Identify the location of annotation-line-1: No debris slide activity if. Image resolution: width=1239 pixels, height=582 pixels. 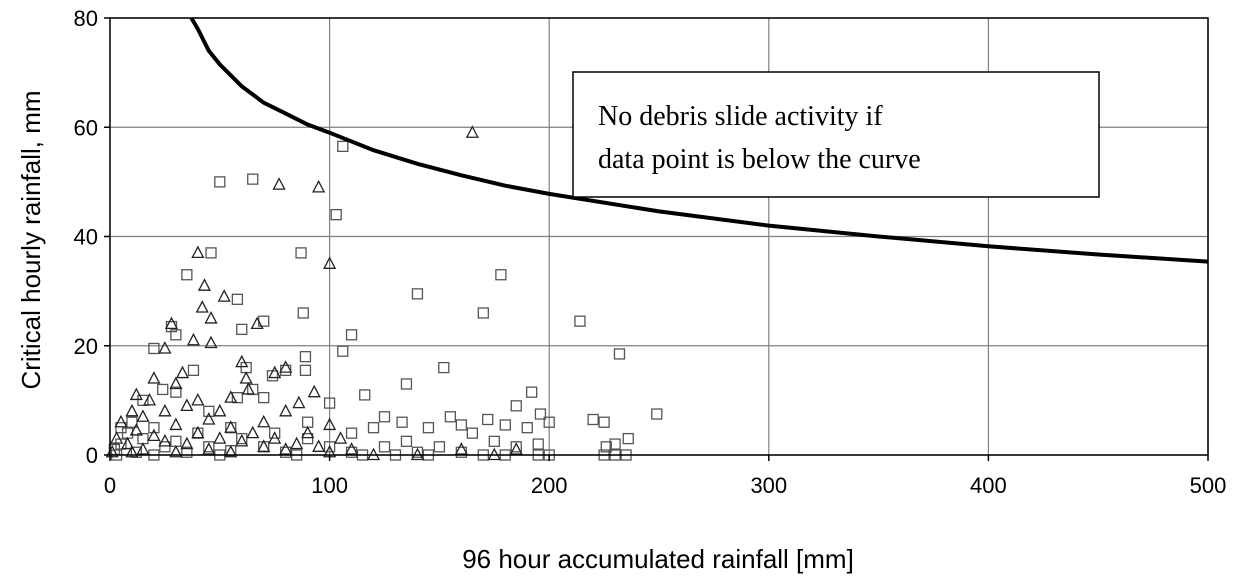
(740, 116).